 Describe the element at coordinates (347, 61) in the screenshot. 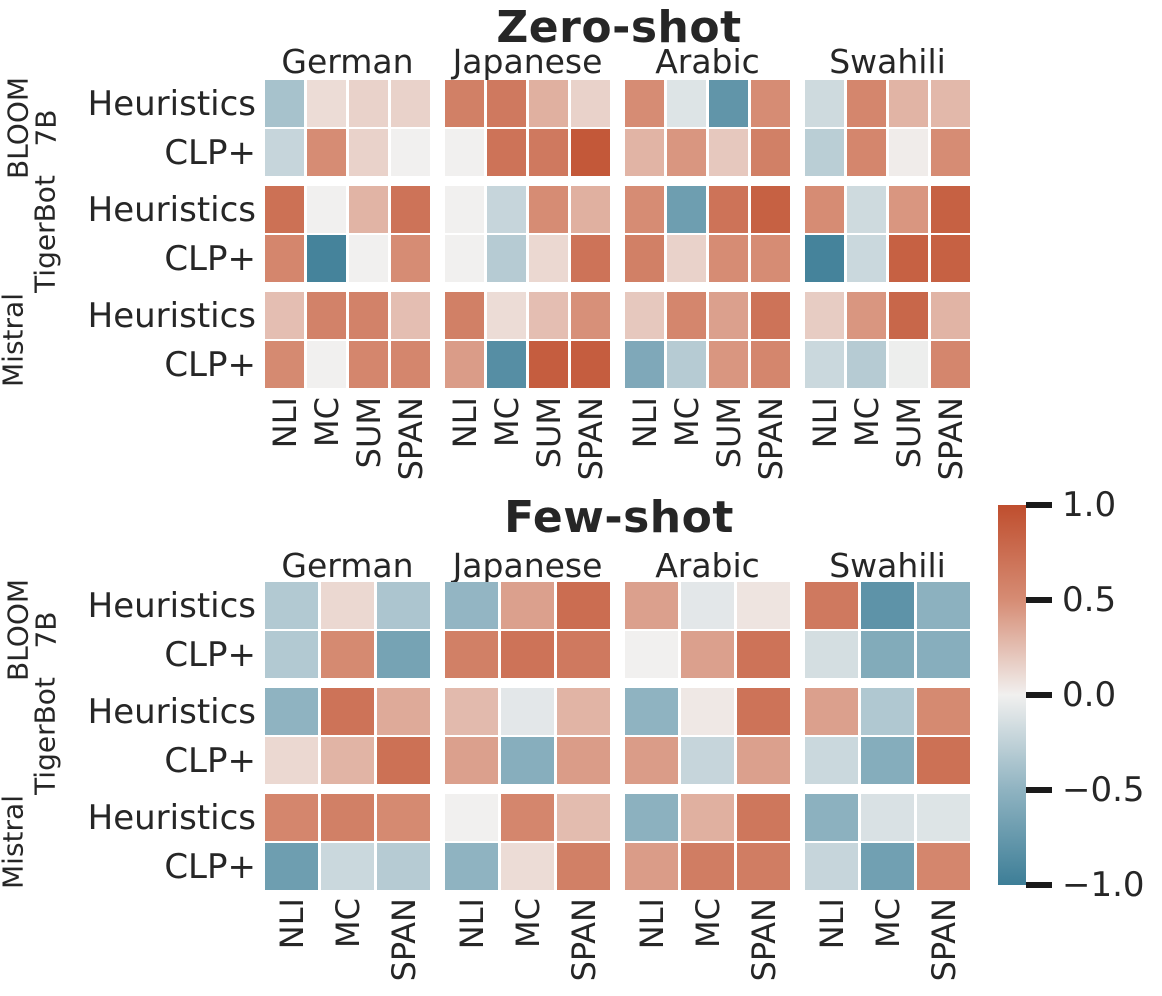

I see `column-group-label: German` at that location.